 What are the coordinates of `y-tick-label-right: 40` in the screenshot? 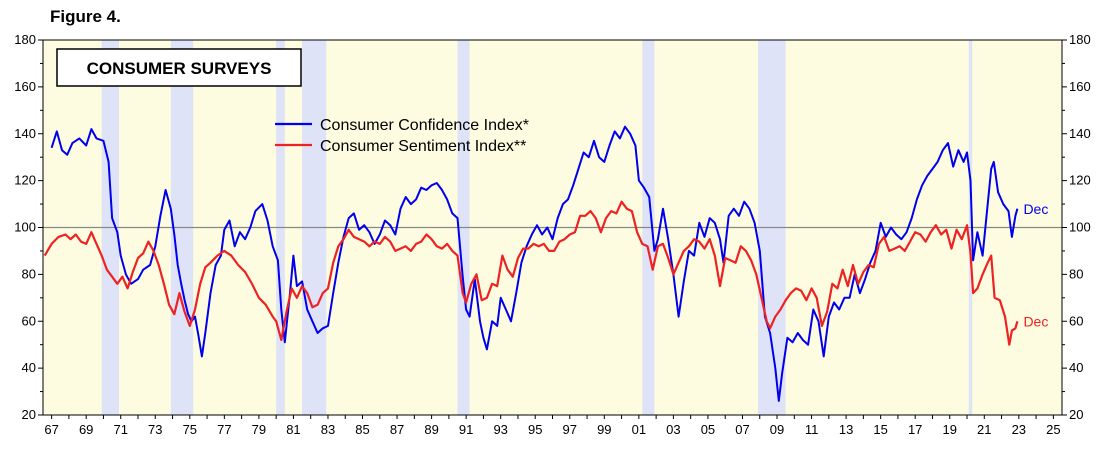 It's located at (1076, 367).